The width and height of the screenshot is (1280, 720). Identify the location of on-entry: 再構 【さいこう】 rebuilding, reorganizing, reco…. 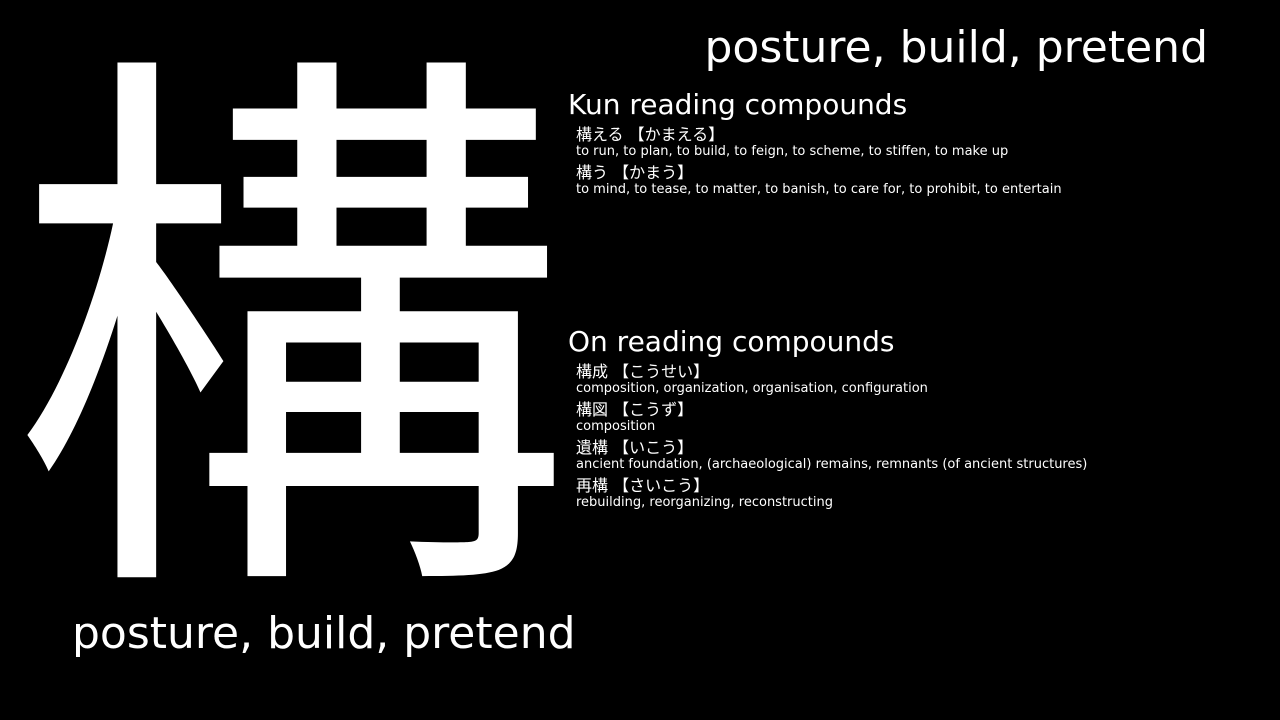
(922, 494).